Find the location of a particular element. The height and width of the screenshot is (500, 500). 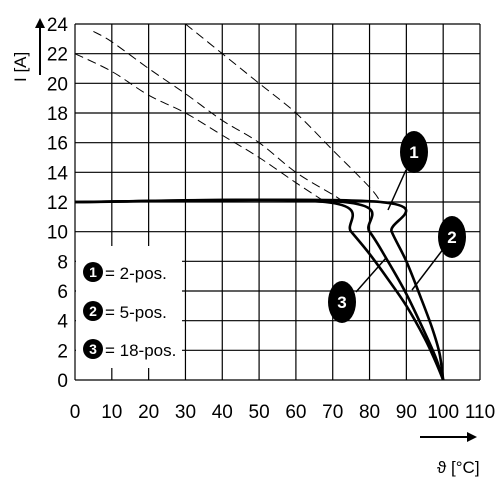

callout-1-badge is located at coordinates (414, 152).